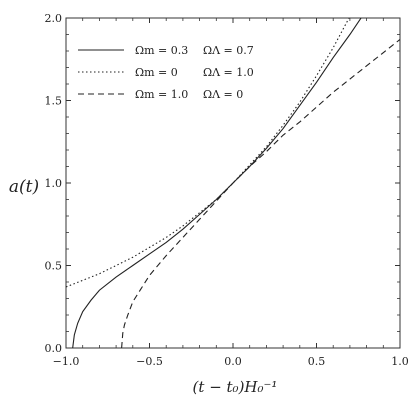 The height and width of the screenshot is (409, 415). Describe the element at coordinates (54, 183) in the screenshot. I see `y-tick-label: 1.0` at that location.